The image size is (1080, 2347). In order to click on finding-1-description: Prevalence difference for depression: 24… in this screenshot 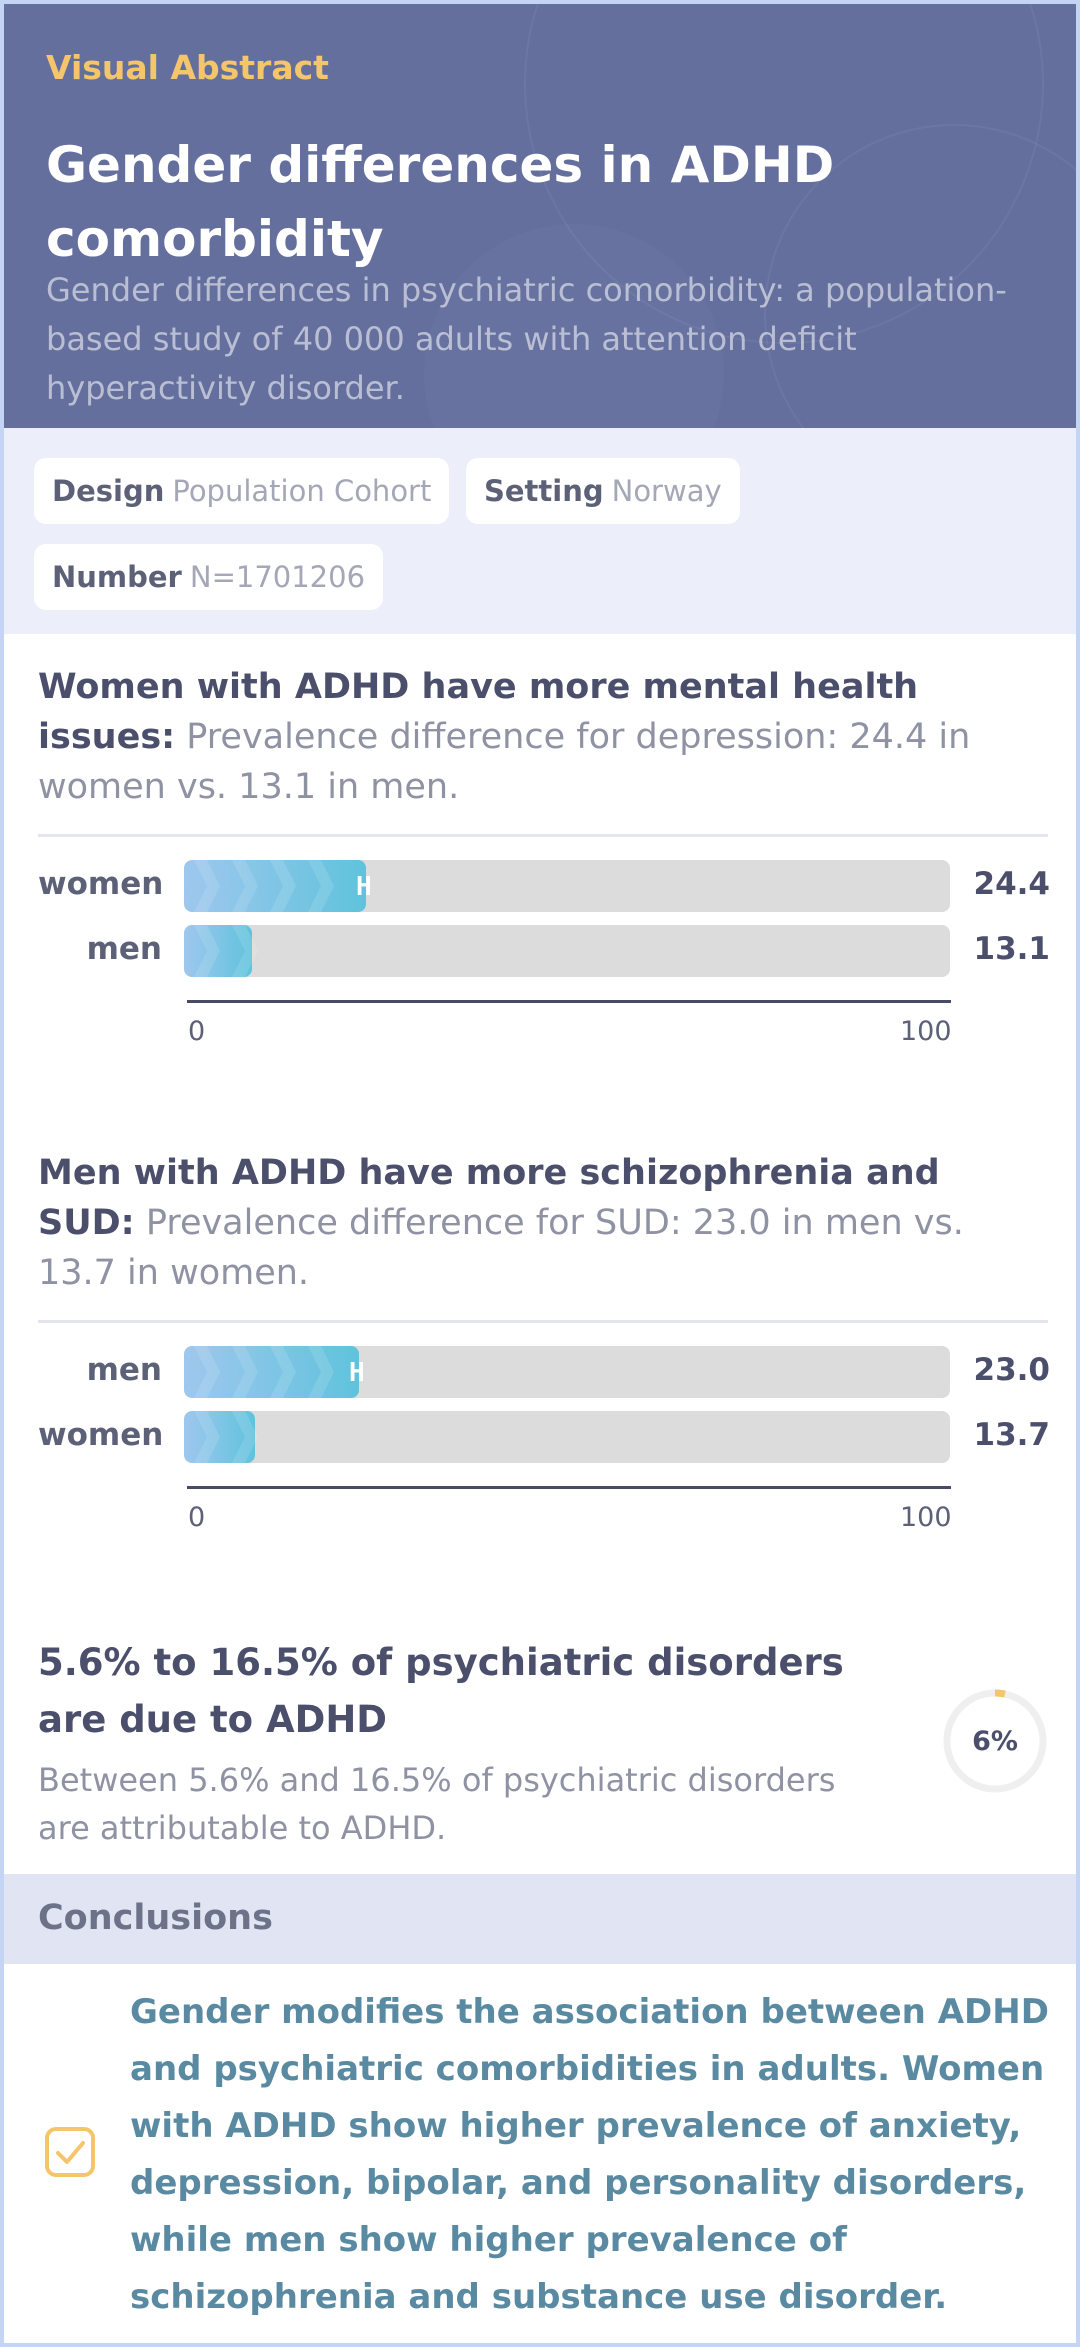, I will do `click(504, 762)`.